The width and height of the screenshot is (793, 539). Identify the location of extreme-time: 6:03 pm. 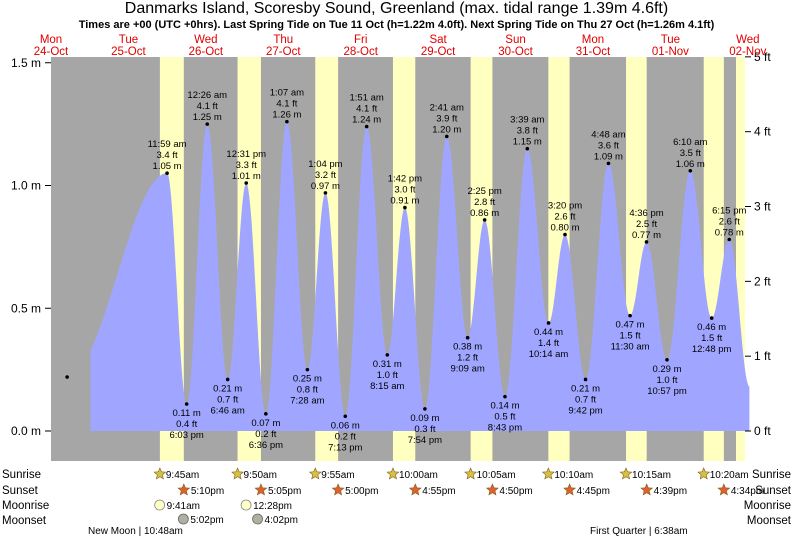
(186, 435).